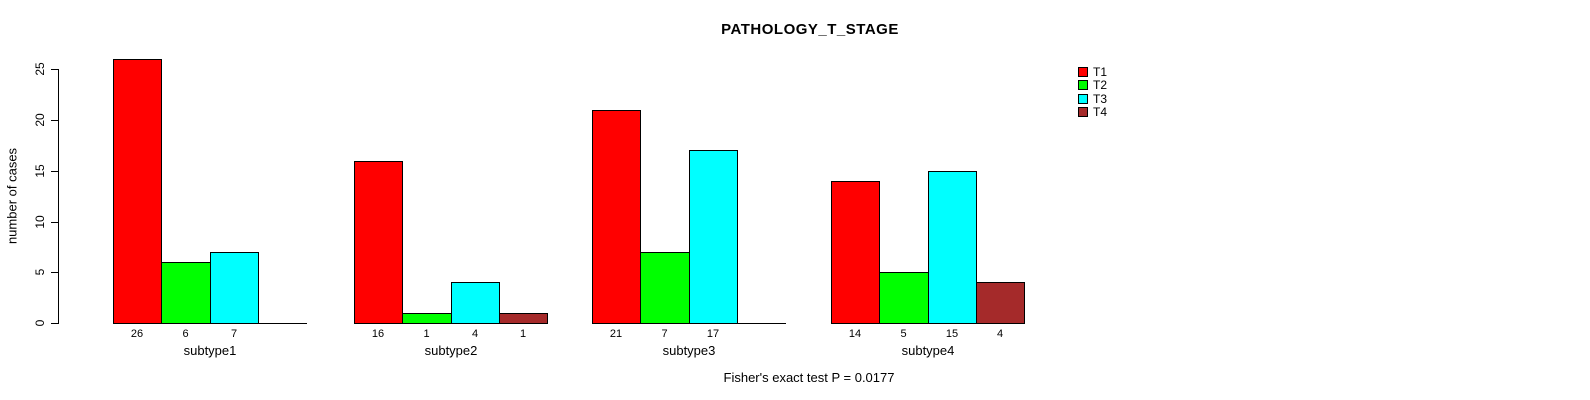  What do you see at coordinates (665, 288) in the screenshot?
I see `bar-subtype3-T2` at bounding box center [665, 288].